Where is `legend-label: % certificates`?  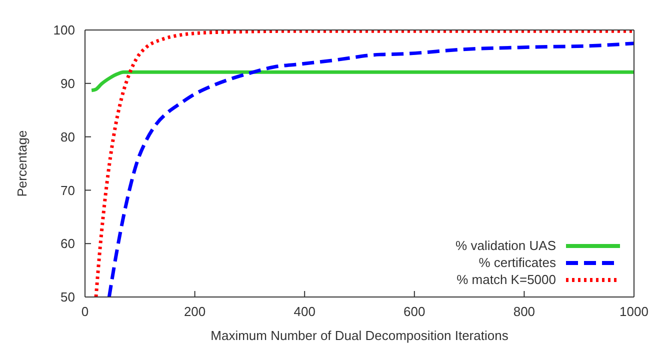 legend-label: % certificates is located at coordinates (517, 262).